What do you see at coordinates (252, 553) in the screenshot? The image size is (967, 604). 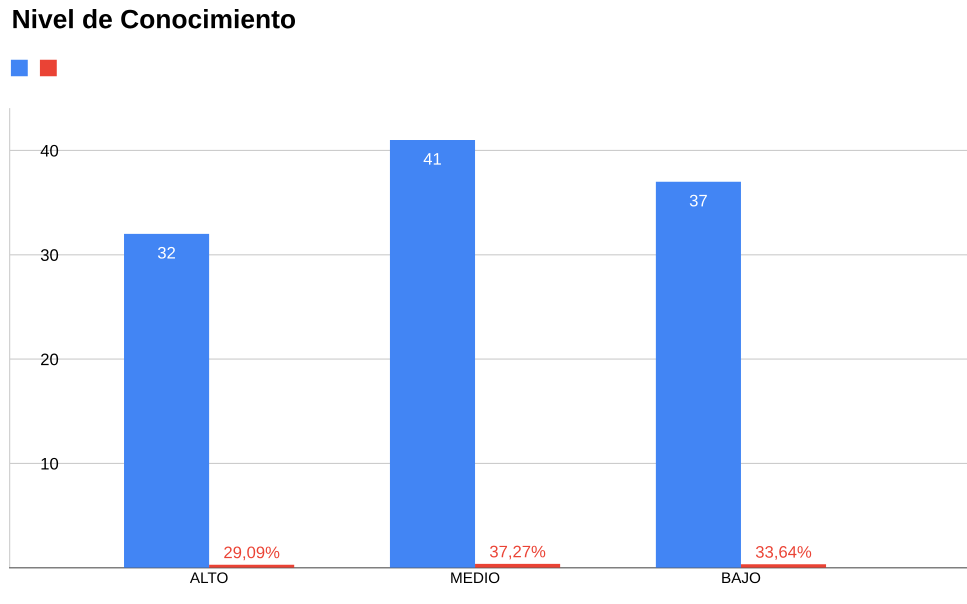 I see `data-label: 29,09%` at bounding box center [252, 553].